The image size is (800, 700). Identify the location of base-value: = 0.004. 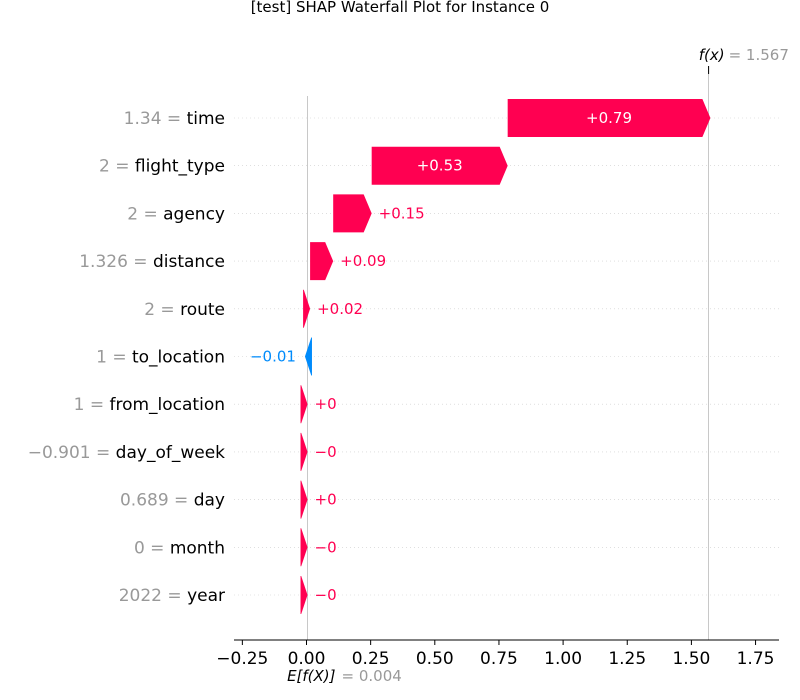
(372, 676).